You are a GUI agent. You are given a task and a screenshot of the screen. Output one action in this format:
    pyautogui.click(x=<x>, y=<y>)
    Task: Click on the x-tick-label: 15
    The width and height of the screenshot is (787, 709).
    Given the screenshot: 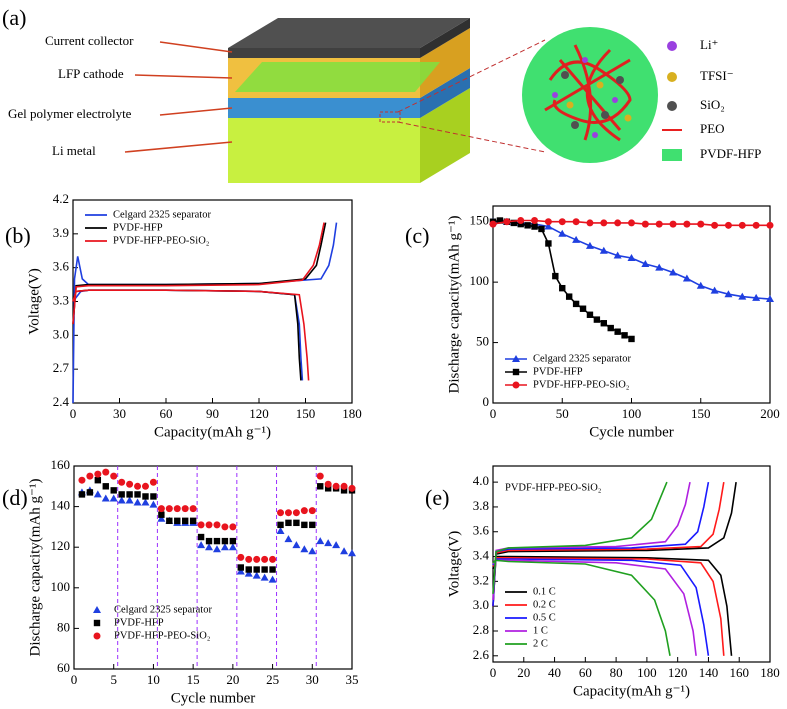 What is the action you would take?
    pyautogui.click(x=193, y=679)
    